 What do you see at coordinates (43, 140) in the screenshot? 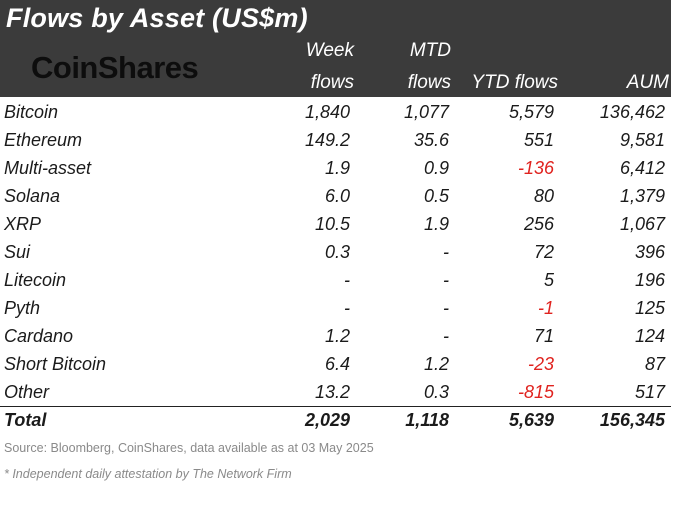
I see `asset-name: Ethereum` at bounding box center [43, 140].